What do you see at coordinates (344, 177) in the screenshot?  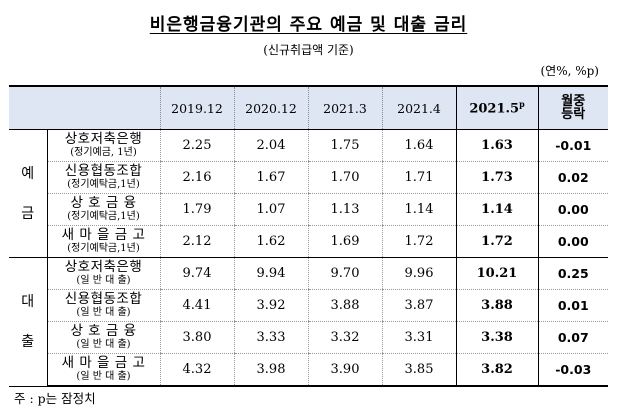 I see `rate-cell: 1.70` at bounding box center [344, 177].